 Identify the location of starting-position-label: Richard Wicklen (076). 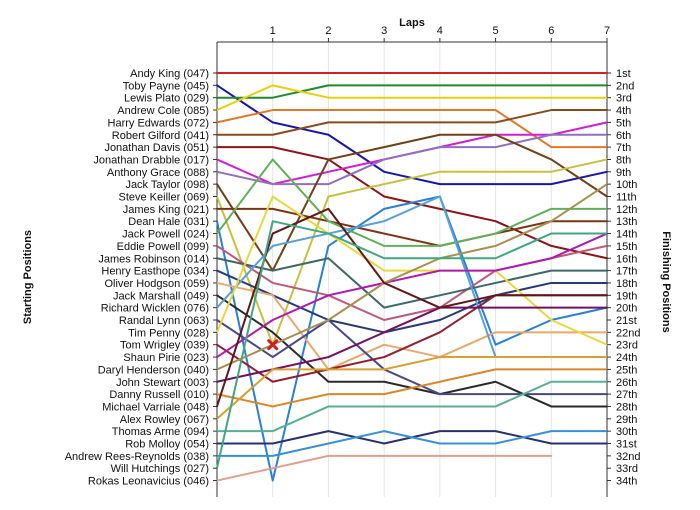
(155, 309).